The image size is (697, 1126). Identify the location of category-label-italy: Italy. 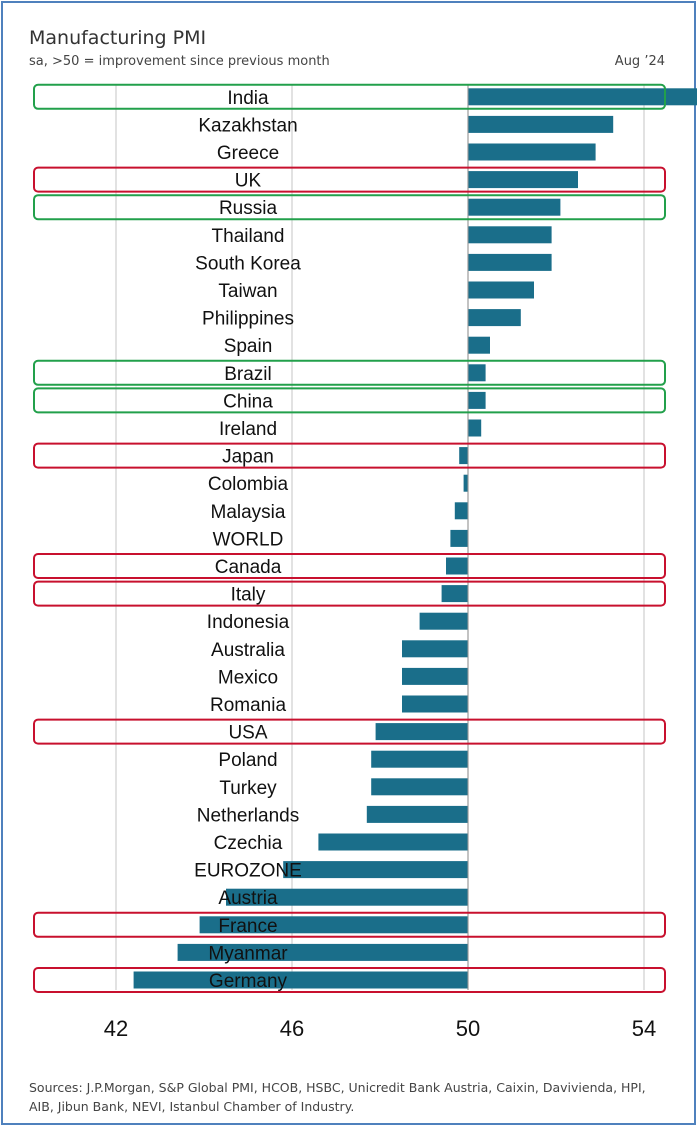
(248, 595).